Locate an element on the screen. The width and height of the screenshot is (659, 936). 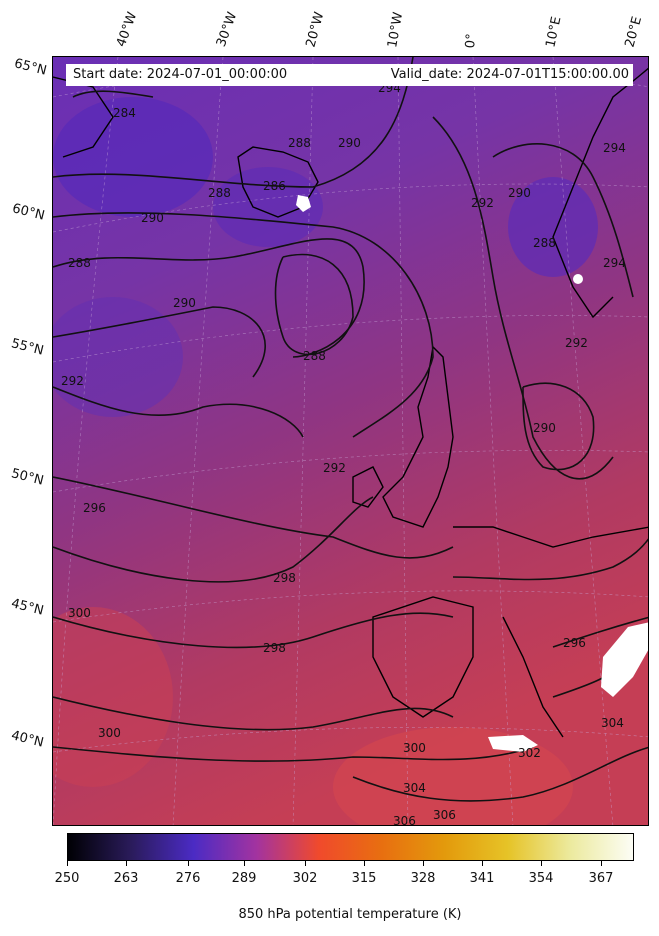
colorbar-tick-label: 289 is located at coordinates (244, 878).